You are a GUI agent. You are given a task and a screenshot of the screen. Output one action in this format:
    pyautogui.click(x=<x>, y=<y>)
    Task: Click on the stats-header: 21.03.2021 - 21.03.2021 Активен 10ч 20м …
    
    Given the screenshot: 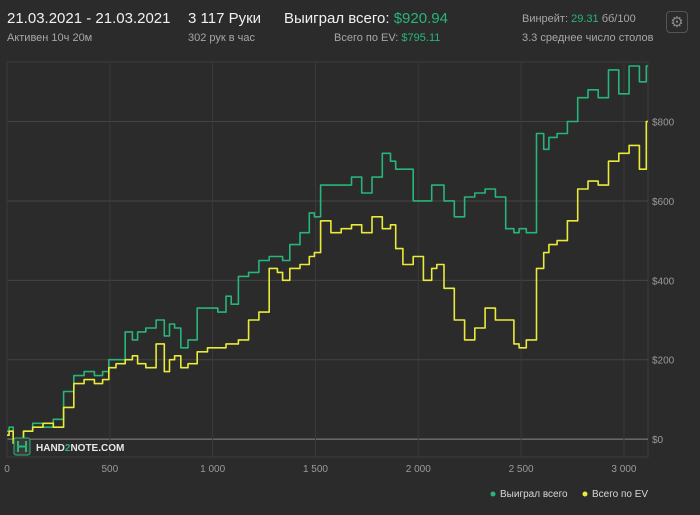 What is the action you would take?
    pyautogui.click(x=350, y=24)
    